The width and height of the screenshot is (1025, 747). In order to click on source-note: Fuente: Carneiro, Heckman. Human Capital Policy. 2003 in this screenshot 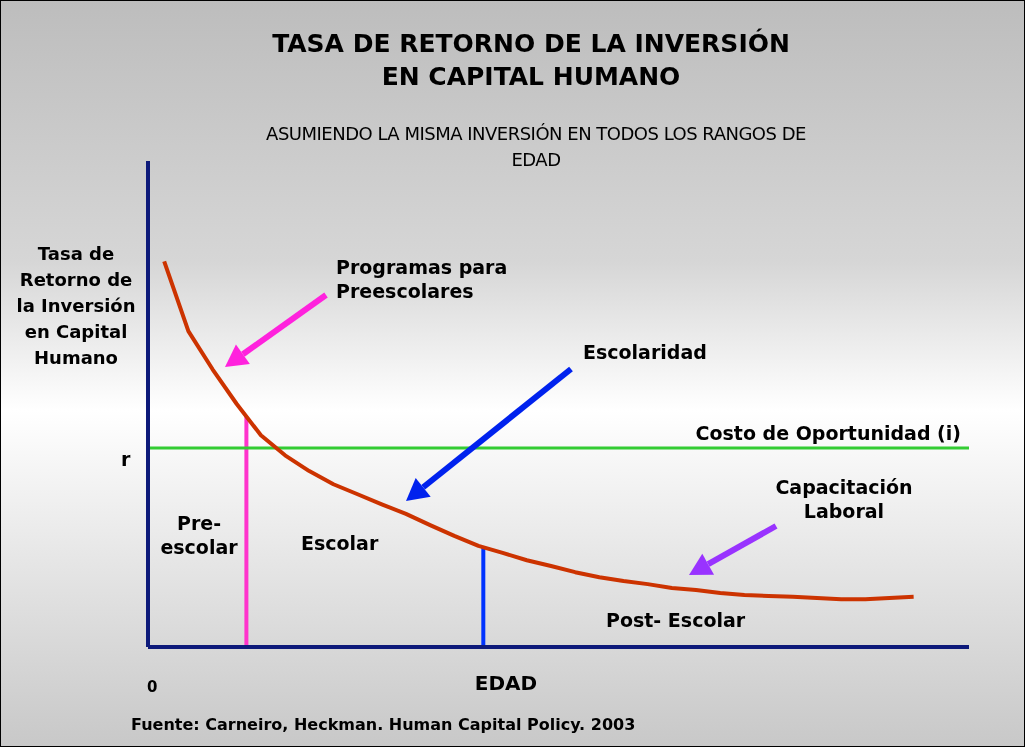, I will do `click(384, 725)`.